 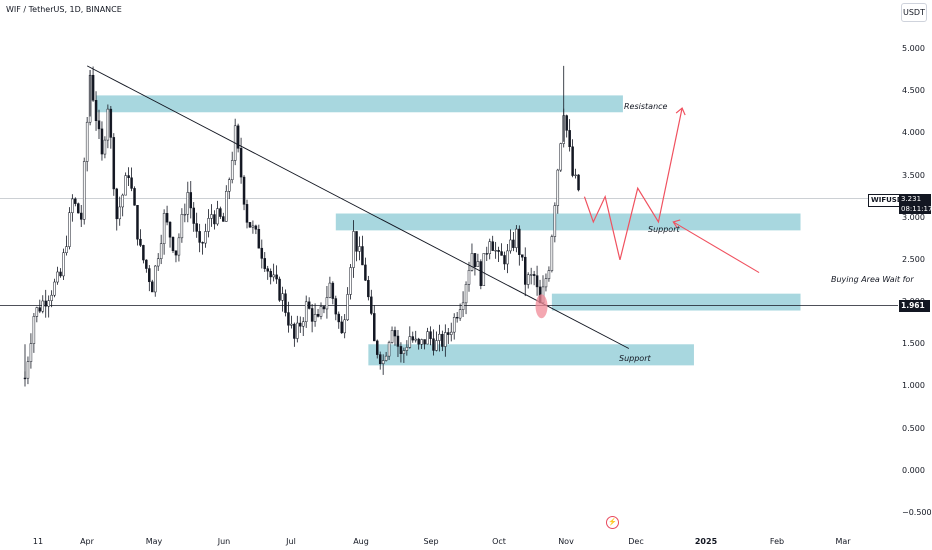 What do you see at coordinates (914, 12) in the screenshot?
I see `currency-button: USDT` at bounding box center [914, 12].